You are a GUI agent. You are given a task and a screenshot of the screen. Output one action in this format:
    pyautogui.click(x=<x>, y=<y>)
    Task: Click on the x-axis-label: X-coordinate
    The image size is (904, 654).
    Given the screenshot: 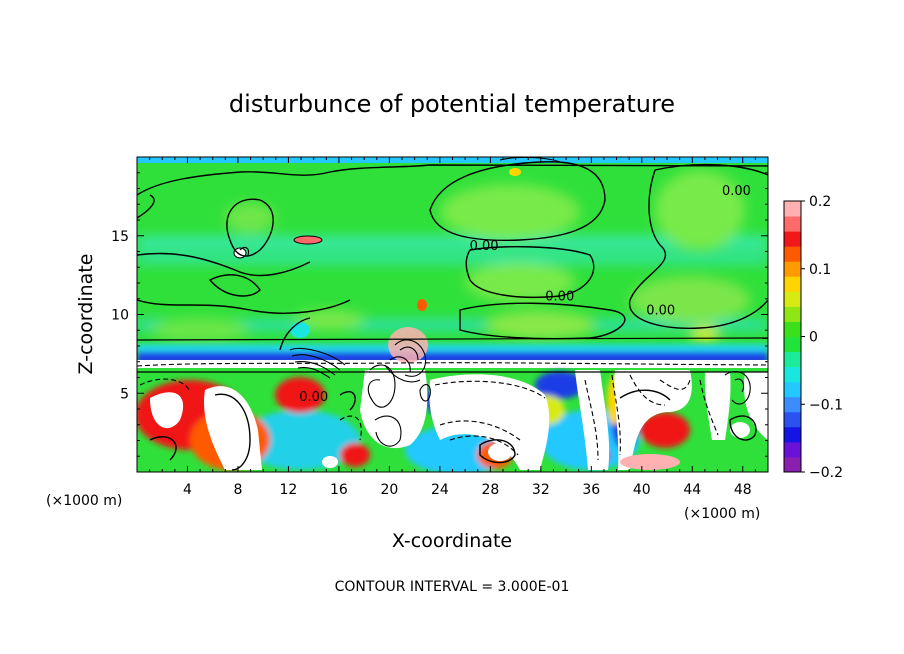 What is the action you would take?
    pyautogui.click(x=452, y=541)
    